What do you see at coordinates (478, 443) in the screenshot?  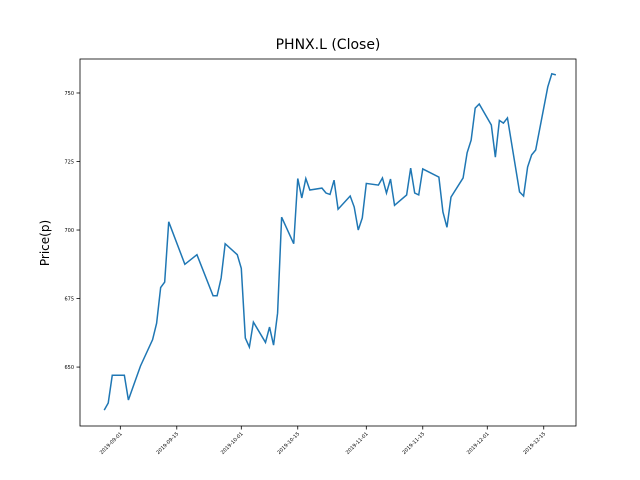 I see `x-tick-label: 2019-12-01` at bounding box center [478, 443].